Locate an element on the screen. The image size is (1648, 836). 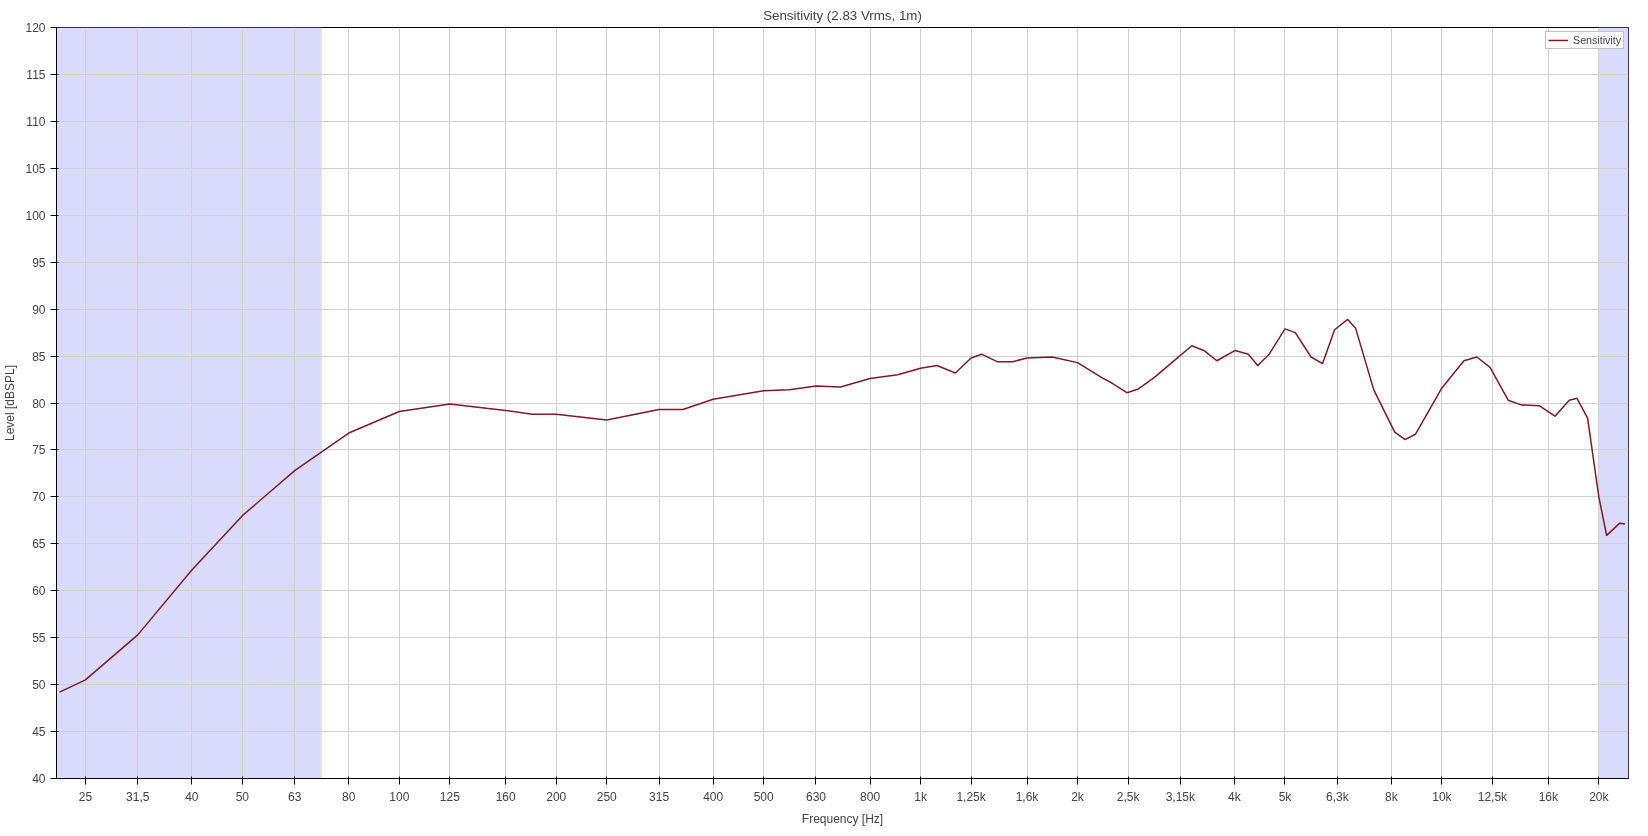
y-tick-label: 100 is located at coordinates (35, 215).